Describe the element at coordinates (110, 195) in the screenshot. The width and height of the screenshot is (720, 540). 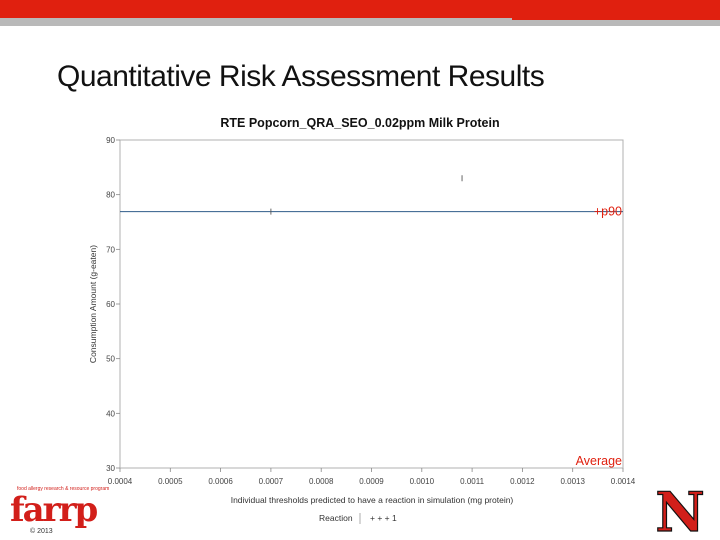
I see `y-tick-label: 80` at that location.